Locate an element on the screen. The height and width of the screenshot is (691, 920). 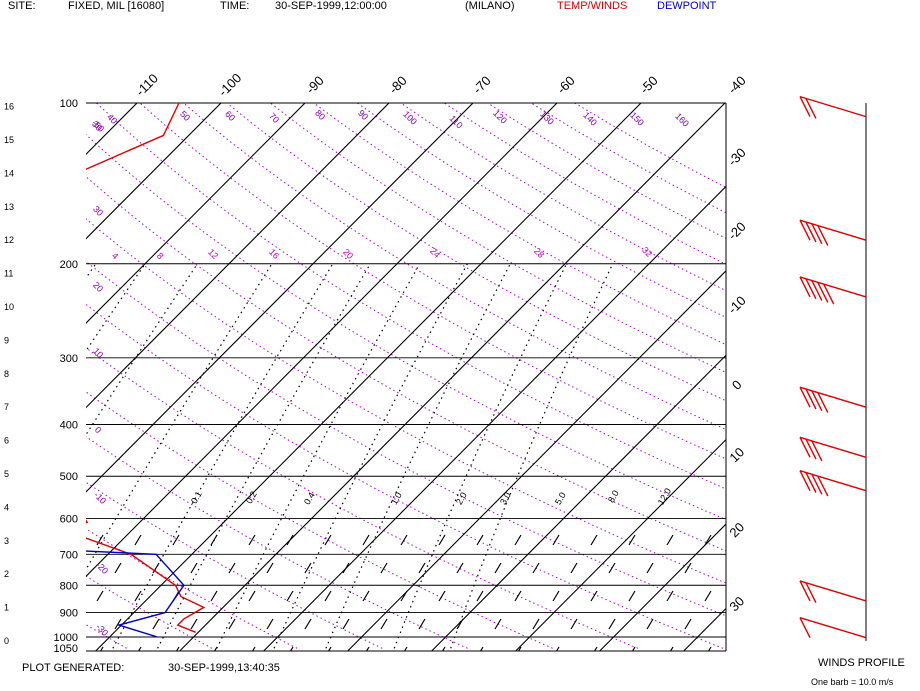
height-label: 6 is located at coordinates (6, 441).